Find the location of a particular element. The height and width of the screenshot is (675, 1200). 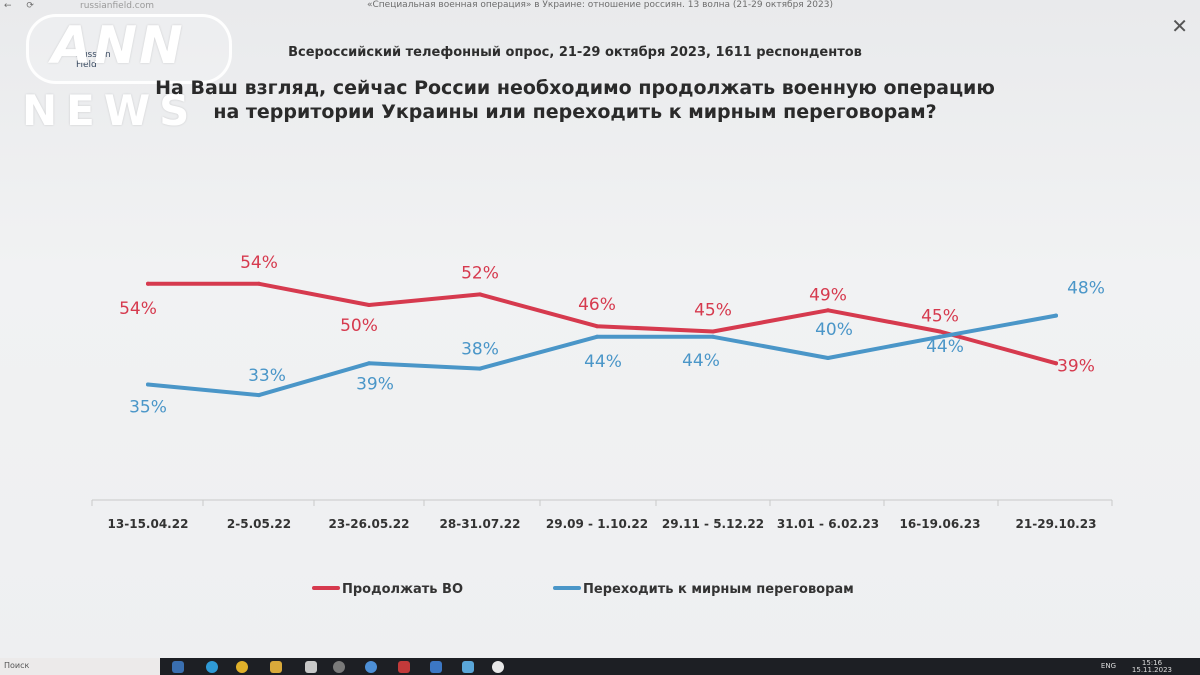

x-tick-label: 21-29.10.23 is located at coordinates (1056, 524).